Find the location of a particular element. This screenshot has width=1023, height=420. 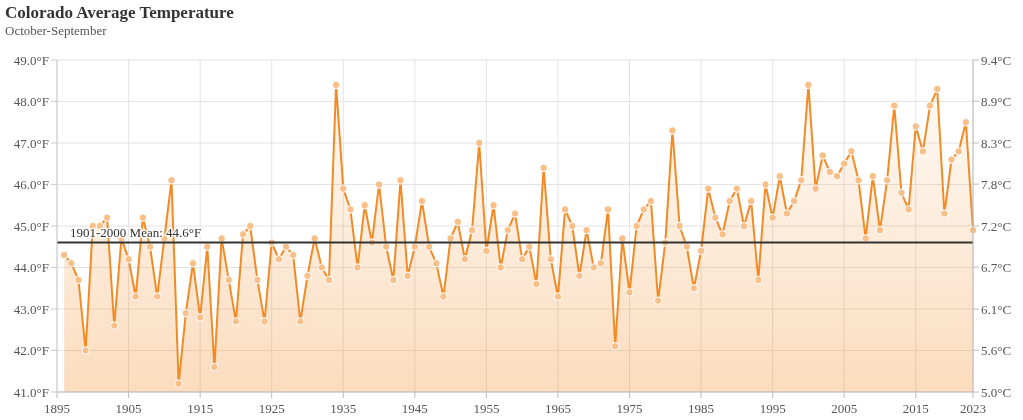

x-tick-label: 1995 is located at coordinates (772, 408).